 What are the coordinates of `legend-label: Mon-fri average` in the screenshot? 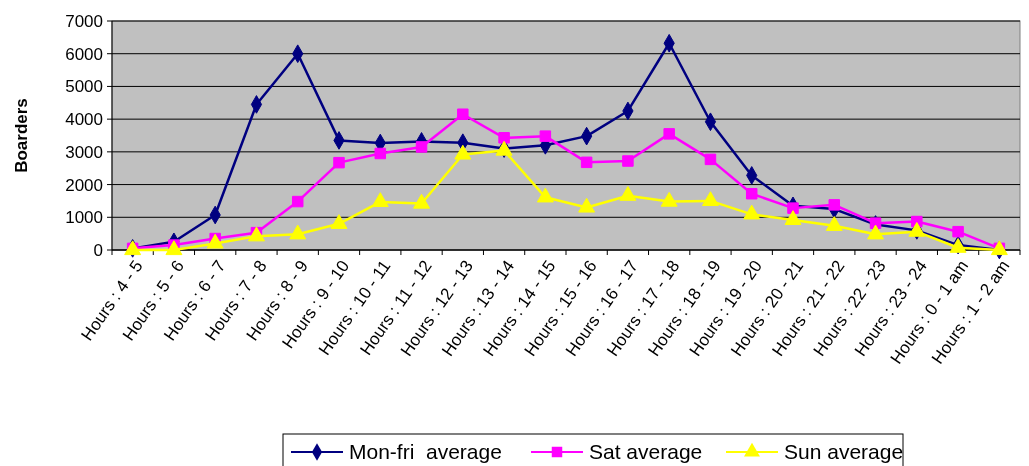 It's located at (425, 452).